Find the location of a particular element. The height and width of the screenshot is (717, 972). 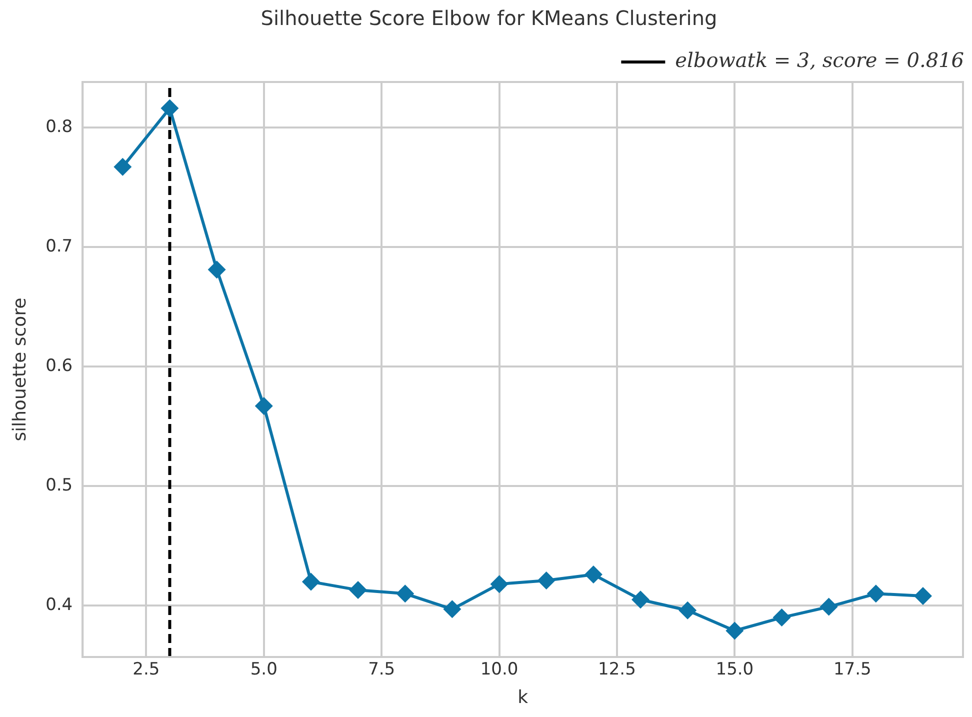

y-tick-label: 0.5 is located at coordinates (59, 485).